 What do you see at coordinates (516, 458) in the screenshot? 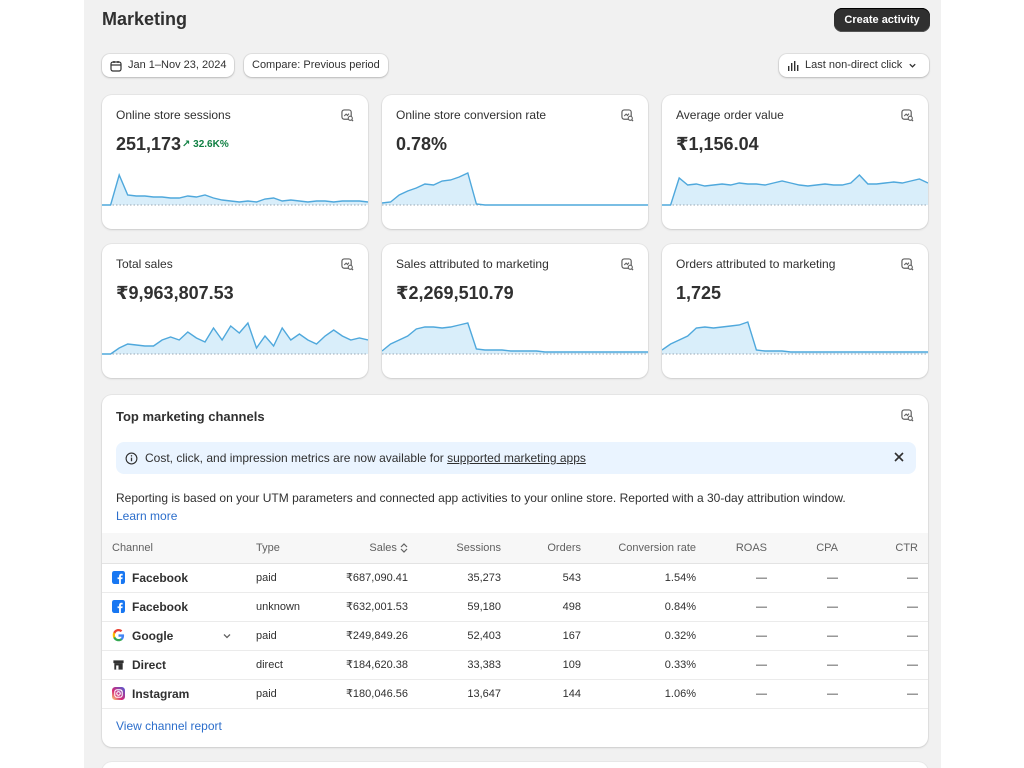
I see `supported-apps-link: supported marketing apps` at bounding box center [516, 458].